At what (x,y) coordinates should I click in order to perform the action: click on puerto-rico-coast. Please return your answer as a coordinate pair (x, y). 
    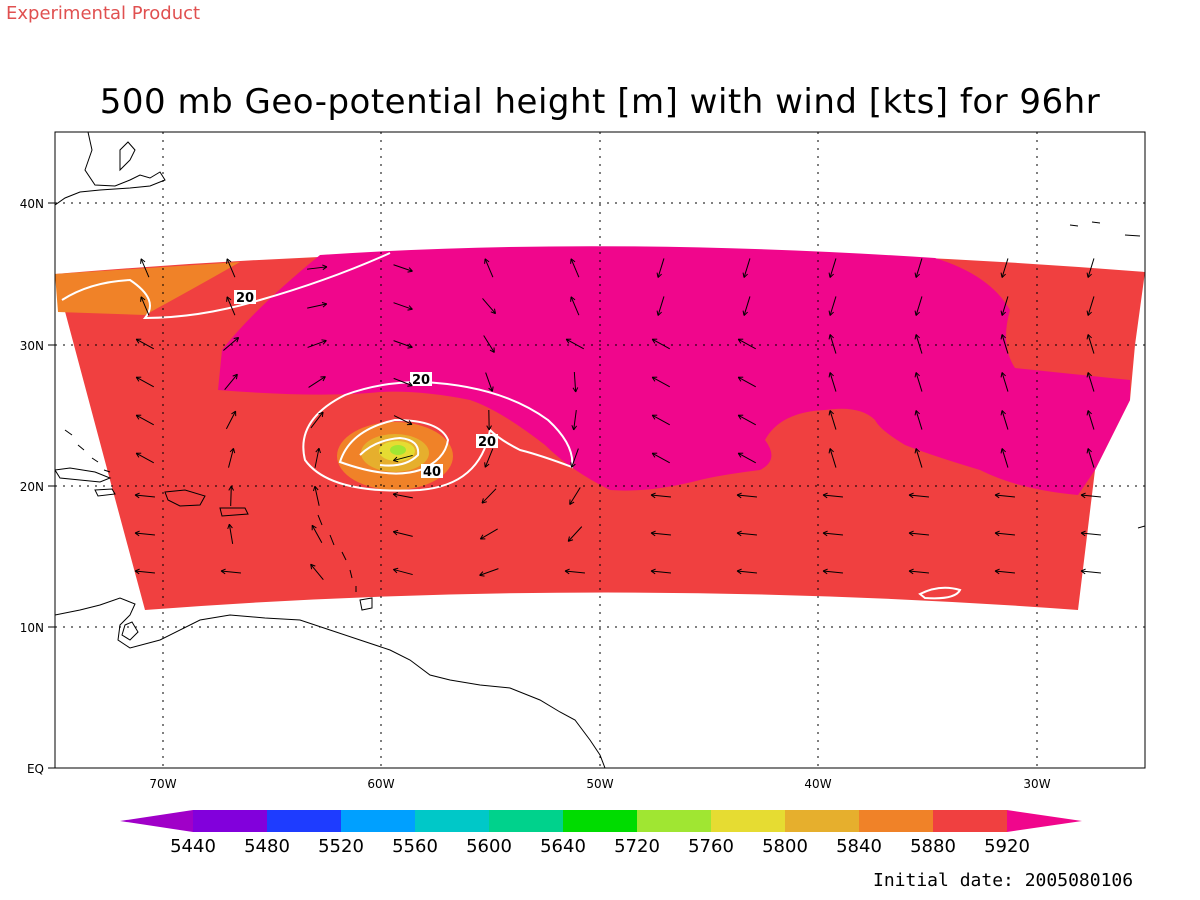
    Looking at the image, I should click on (234, 512).